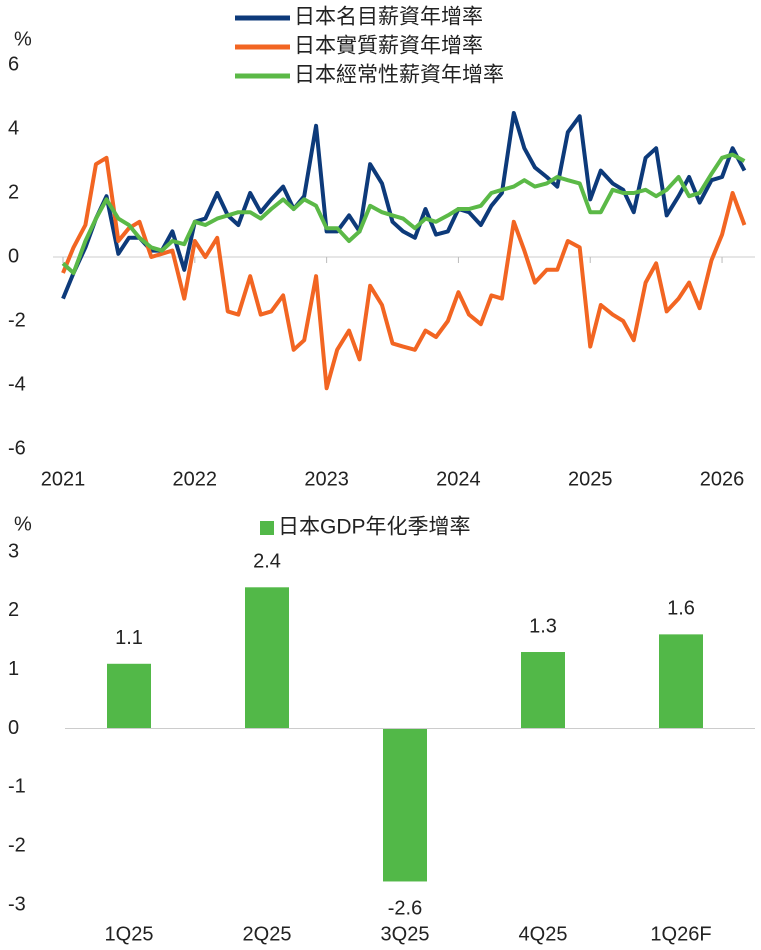 The height and width of the screenshot is (950, 761). I want to click on y-tick-label: -4, so click(17, 384).